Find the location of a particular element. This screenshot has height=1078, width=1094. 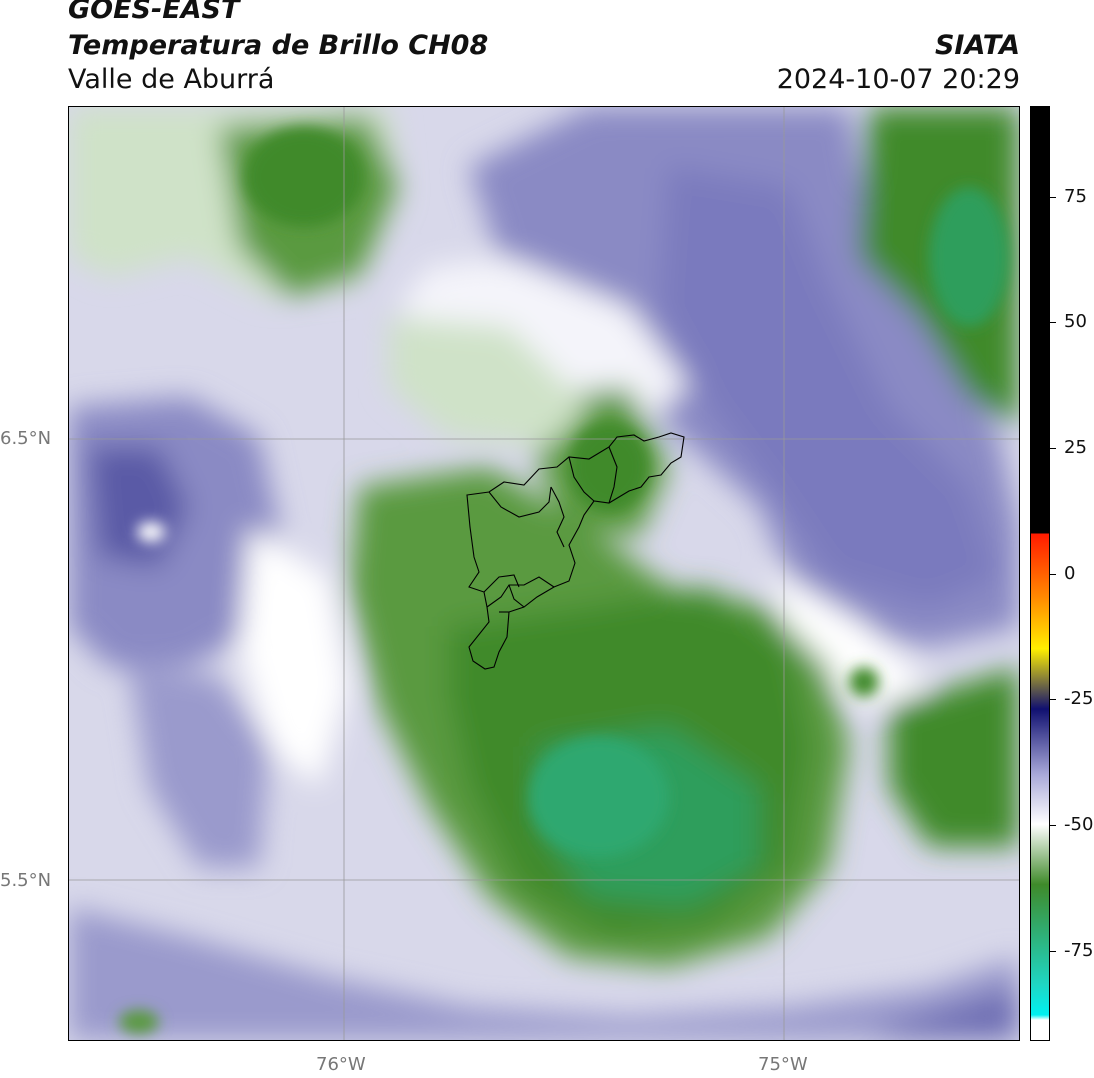

colorbar-tick-label: 25 is located at coordinates (1075, 447).